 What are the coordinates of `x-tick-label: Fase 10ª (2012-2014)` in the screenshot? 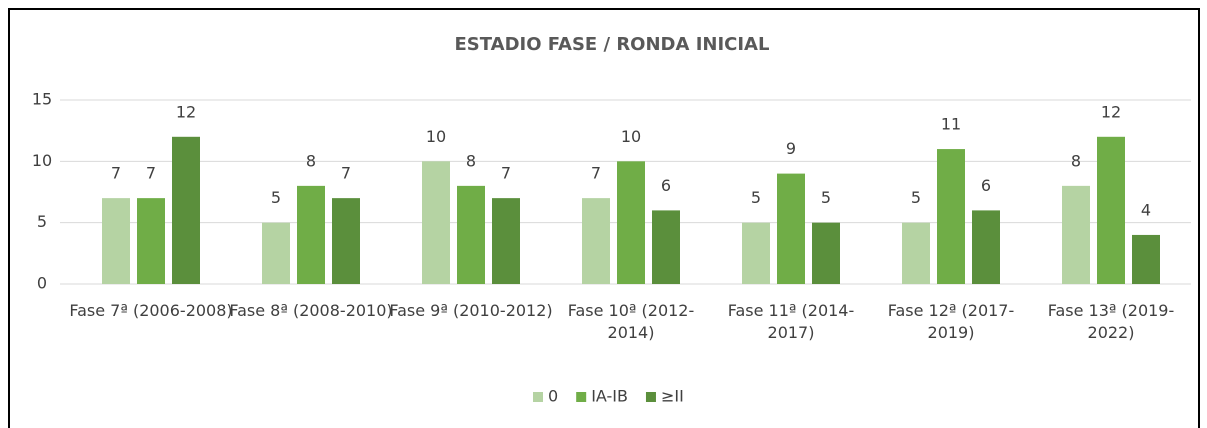 It's located at (631, 321).